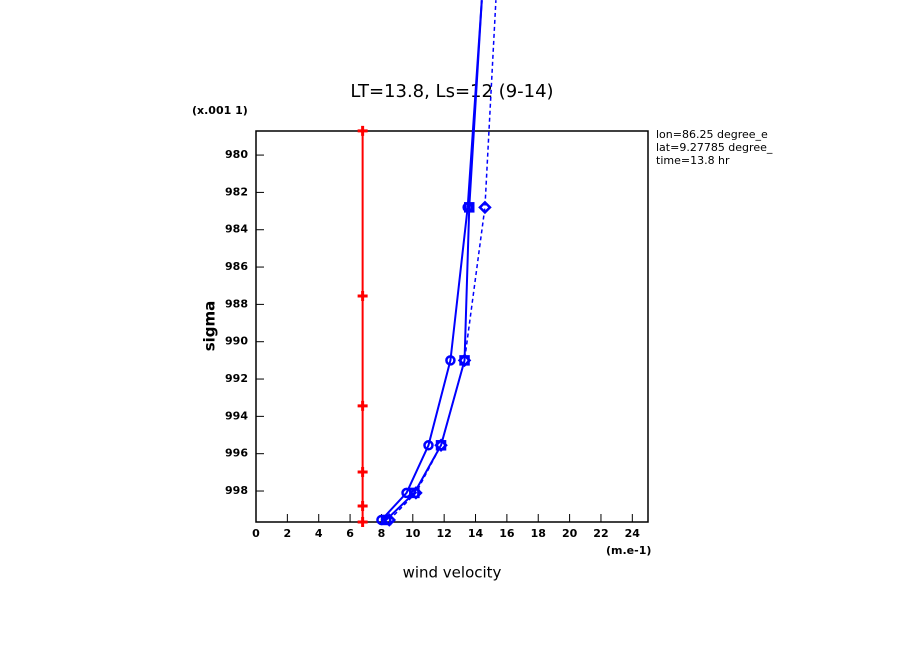  Describe the element at coordinates (452, 573) in the screenshot. I see `x-axis-label: wind velocity` at that location.